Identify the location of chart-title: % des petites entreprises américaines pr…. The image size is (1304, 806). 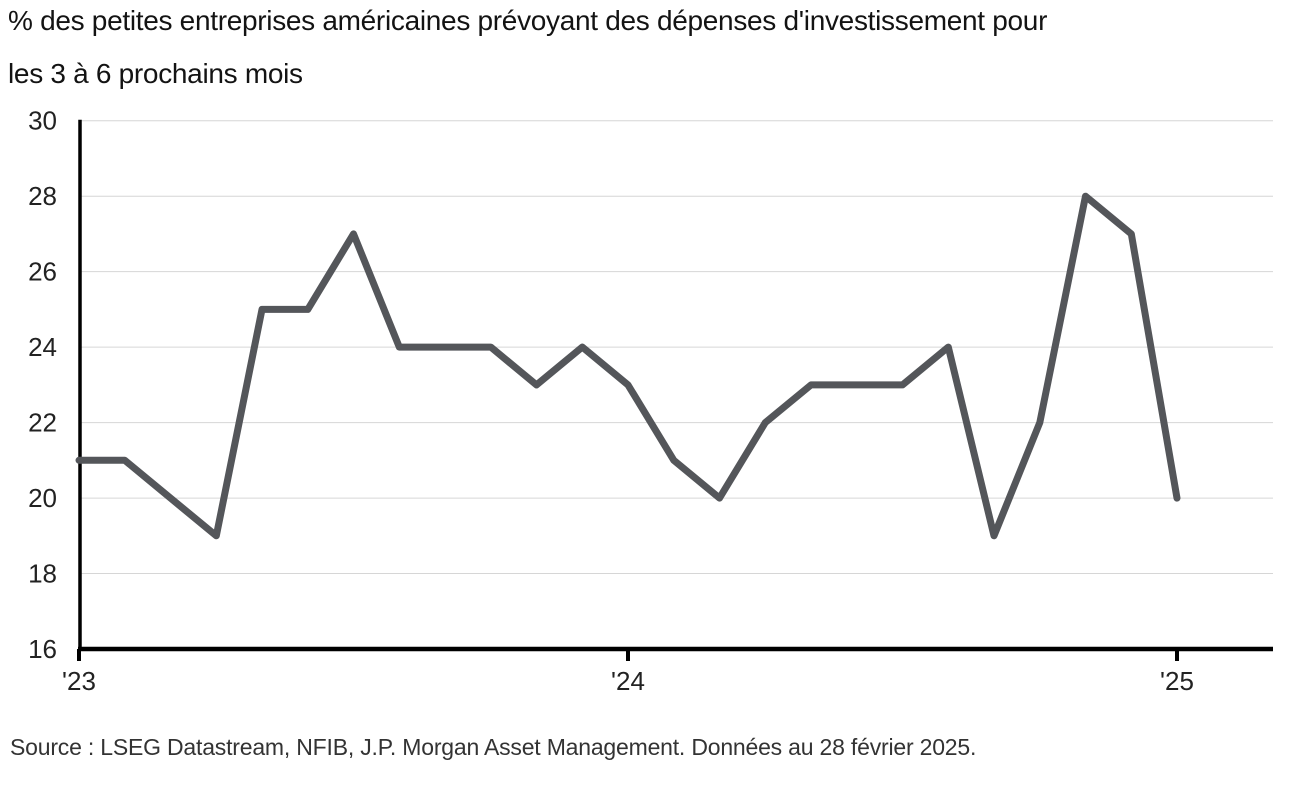
(654, 50).